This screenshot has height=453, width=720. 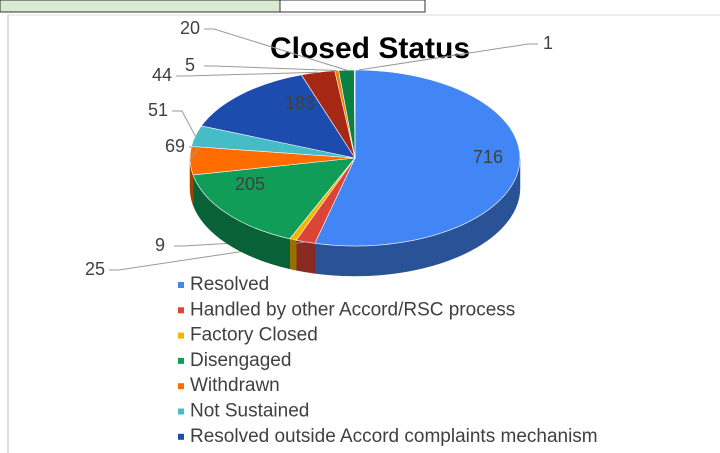 What do you see at coordinates (160, 245) in the screenshot?
I see `data-label: 9` at bounding box center [160, 245].